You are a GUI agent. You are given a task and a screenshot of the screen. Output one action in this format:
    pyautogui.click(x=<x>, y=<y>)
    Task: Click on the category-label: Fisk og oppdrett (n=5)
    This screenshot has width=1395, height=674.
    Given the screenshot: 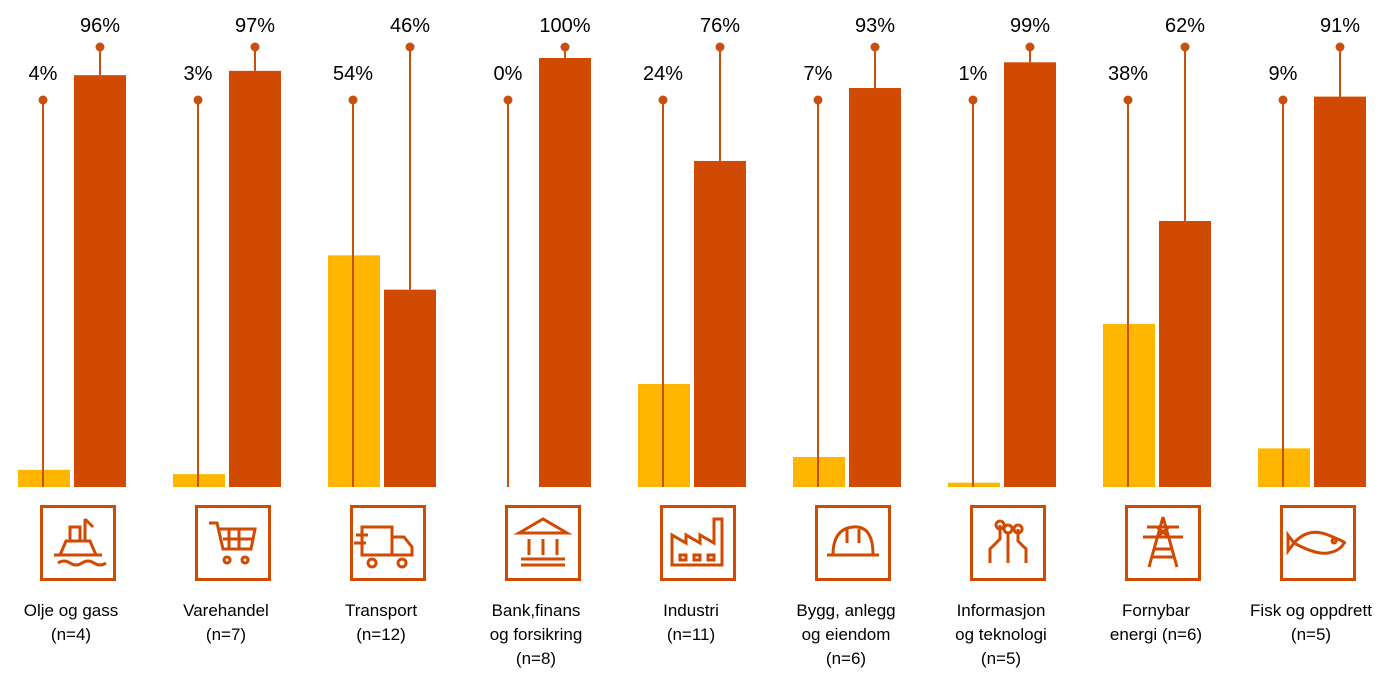 What is the action you would take?
    pyautogui.click(x=1311, y=622)
    